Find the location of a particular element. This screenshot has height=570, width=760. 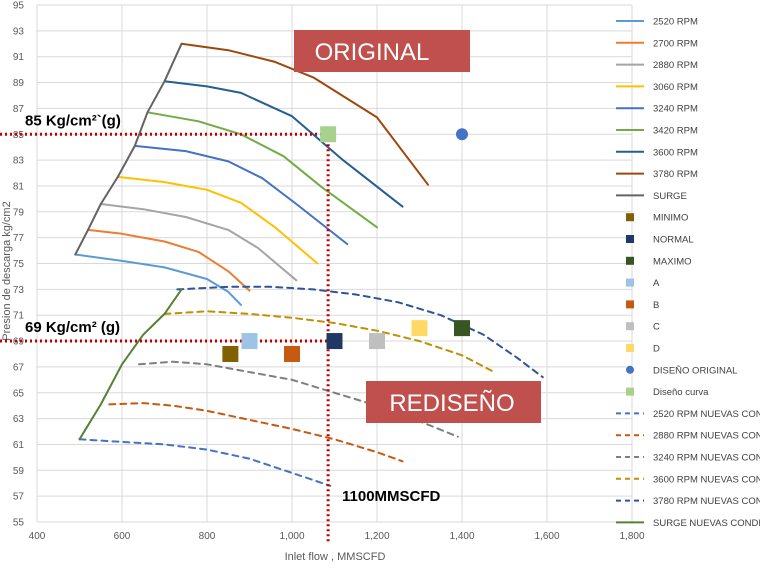

y-tick-label: 71 is located at coordinates (19, 316).